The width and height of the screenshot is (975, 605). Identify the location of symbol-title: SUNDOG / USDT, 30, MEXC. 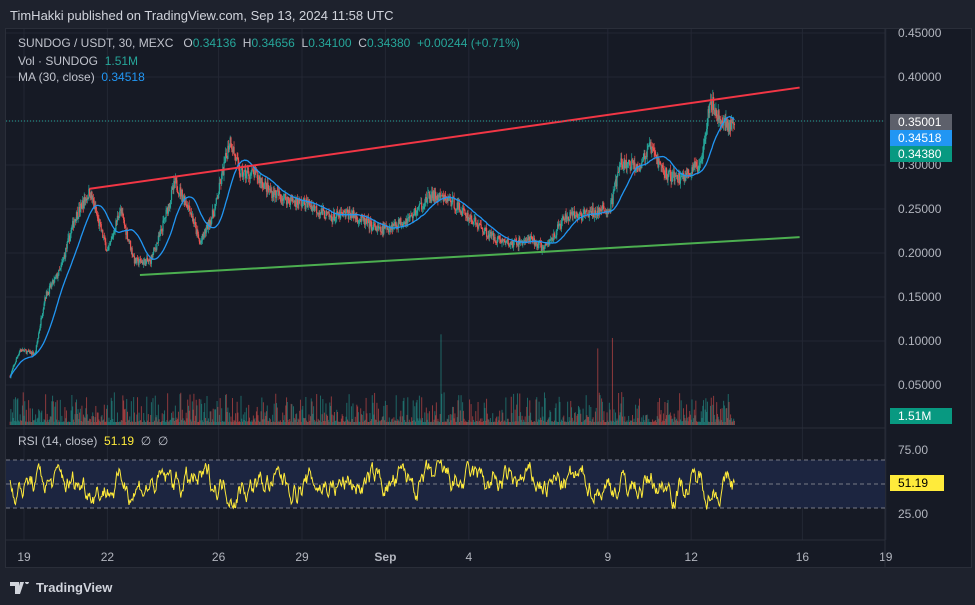
(96, 43).